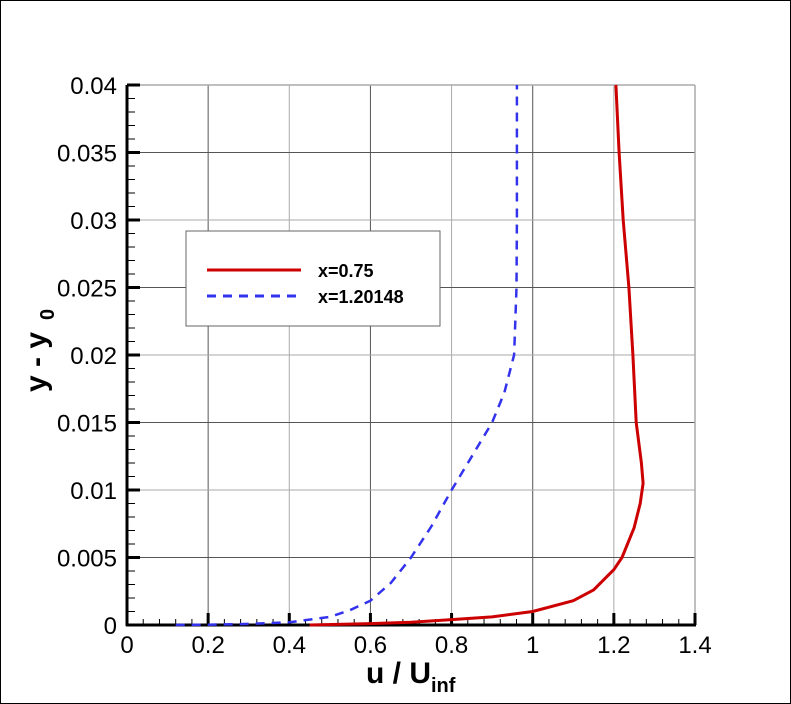 This screenshot has height=704, width=791. I want to click on x-tick-label: 0.2, so click(207, 645).